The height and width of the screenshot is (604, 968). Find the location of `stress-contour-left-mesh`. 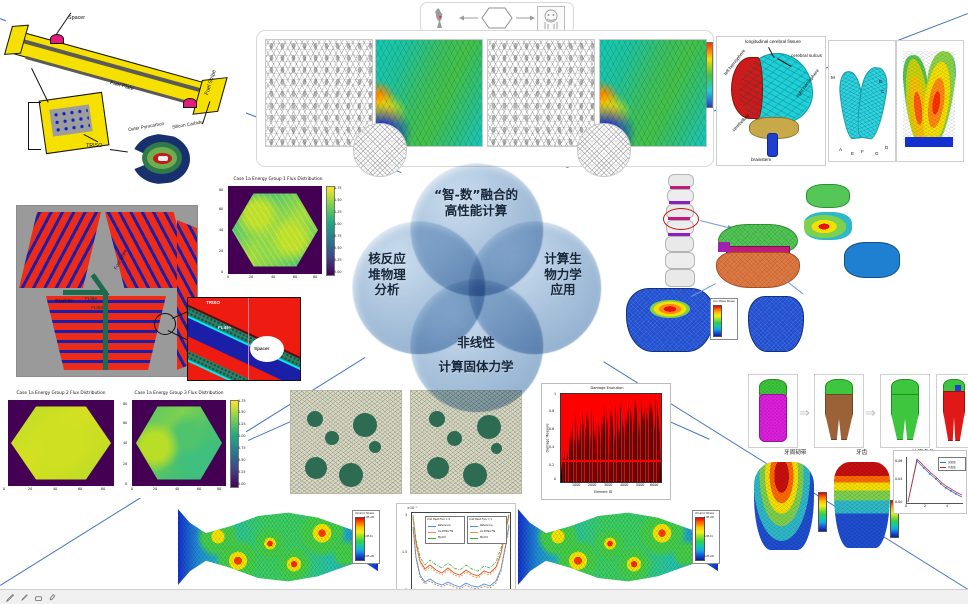

stress-contour-left-mesh is located at coordinates (278, 547).